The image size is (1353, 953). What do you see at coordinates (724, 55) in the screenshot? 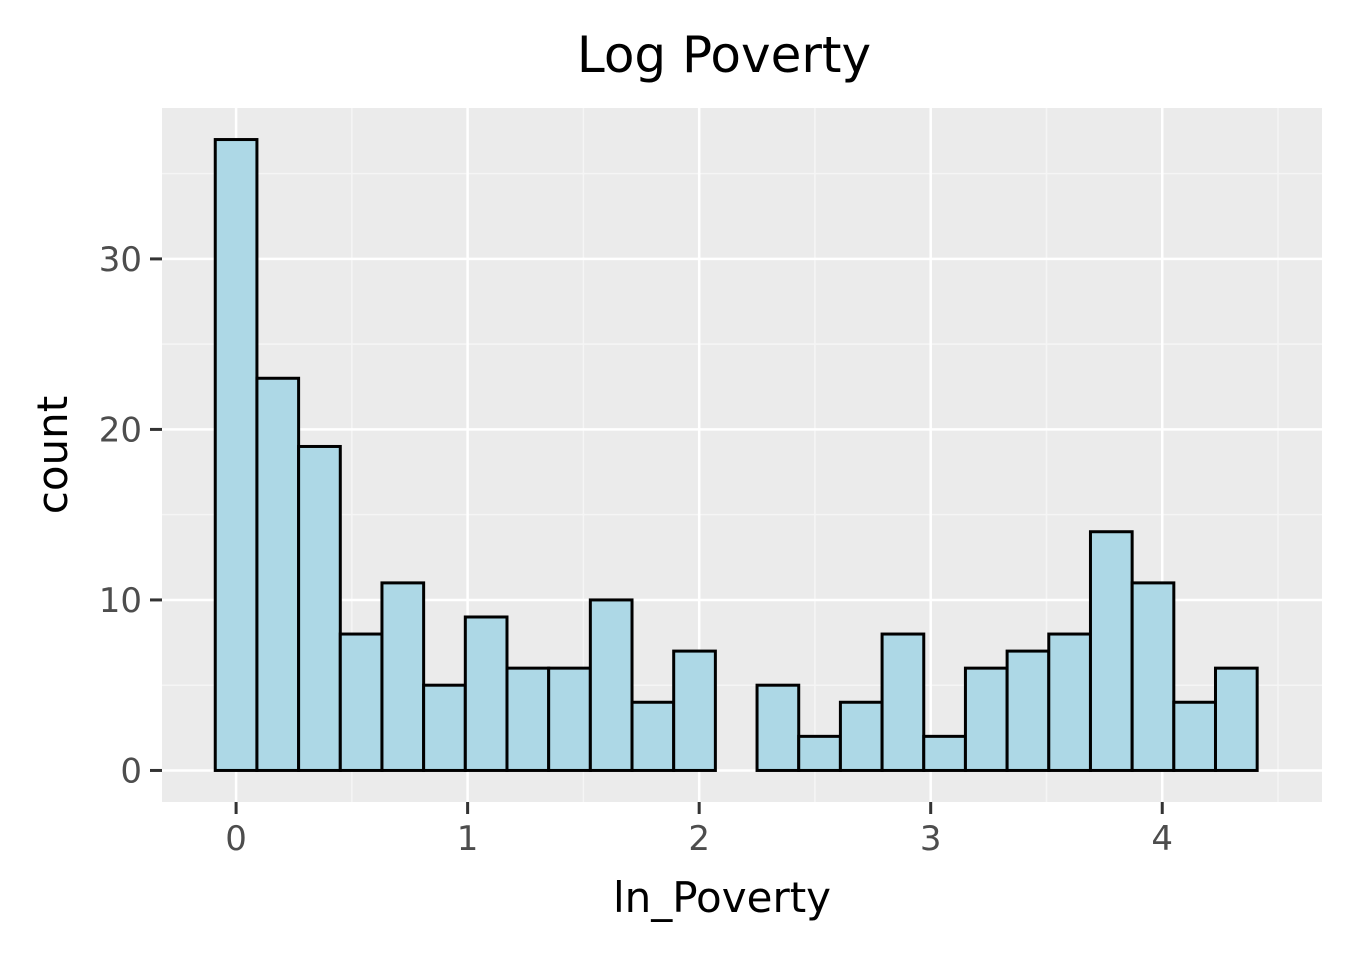
I see `chart-title: Log Poverty` at bounding box center [724, 55].